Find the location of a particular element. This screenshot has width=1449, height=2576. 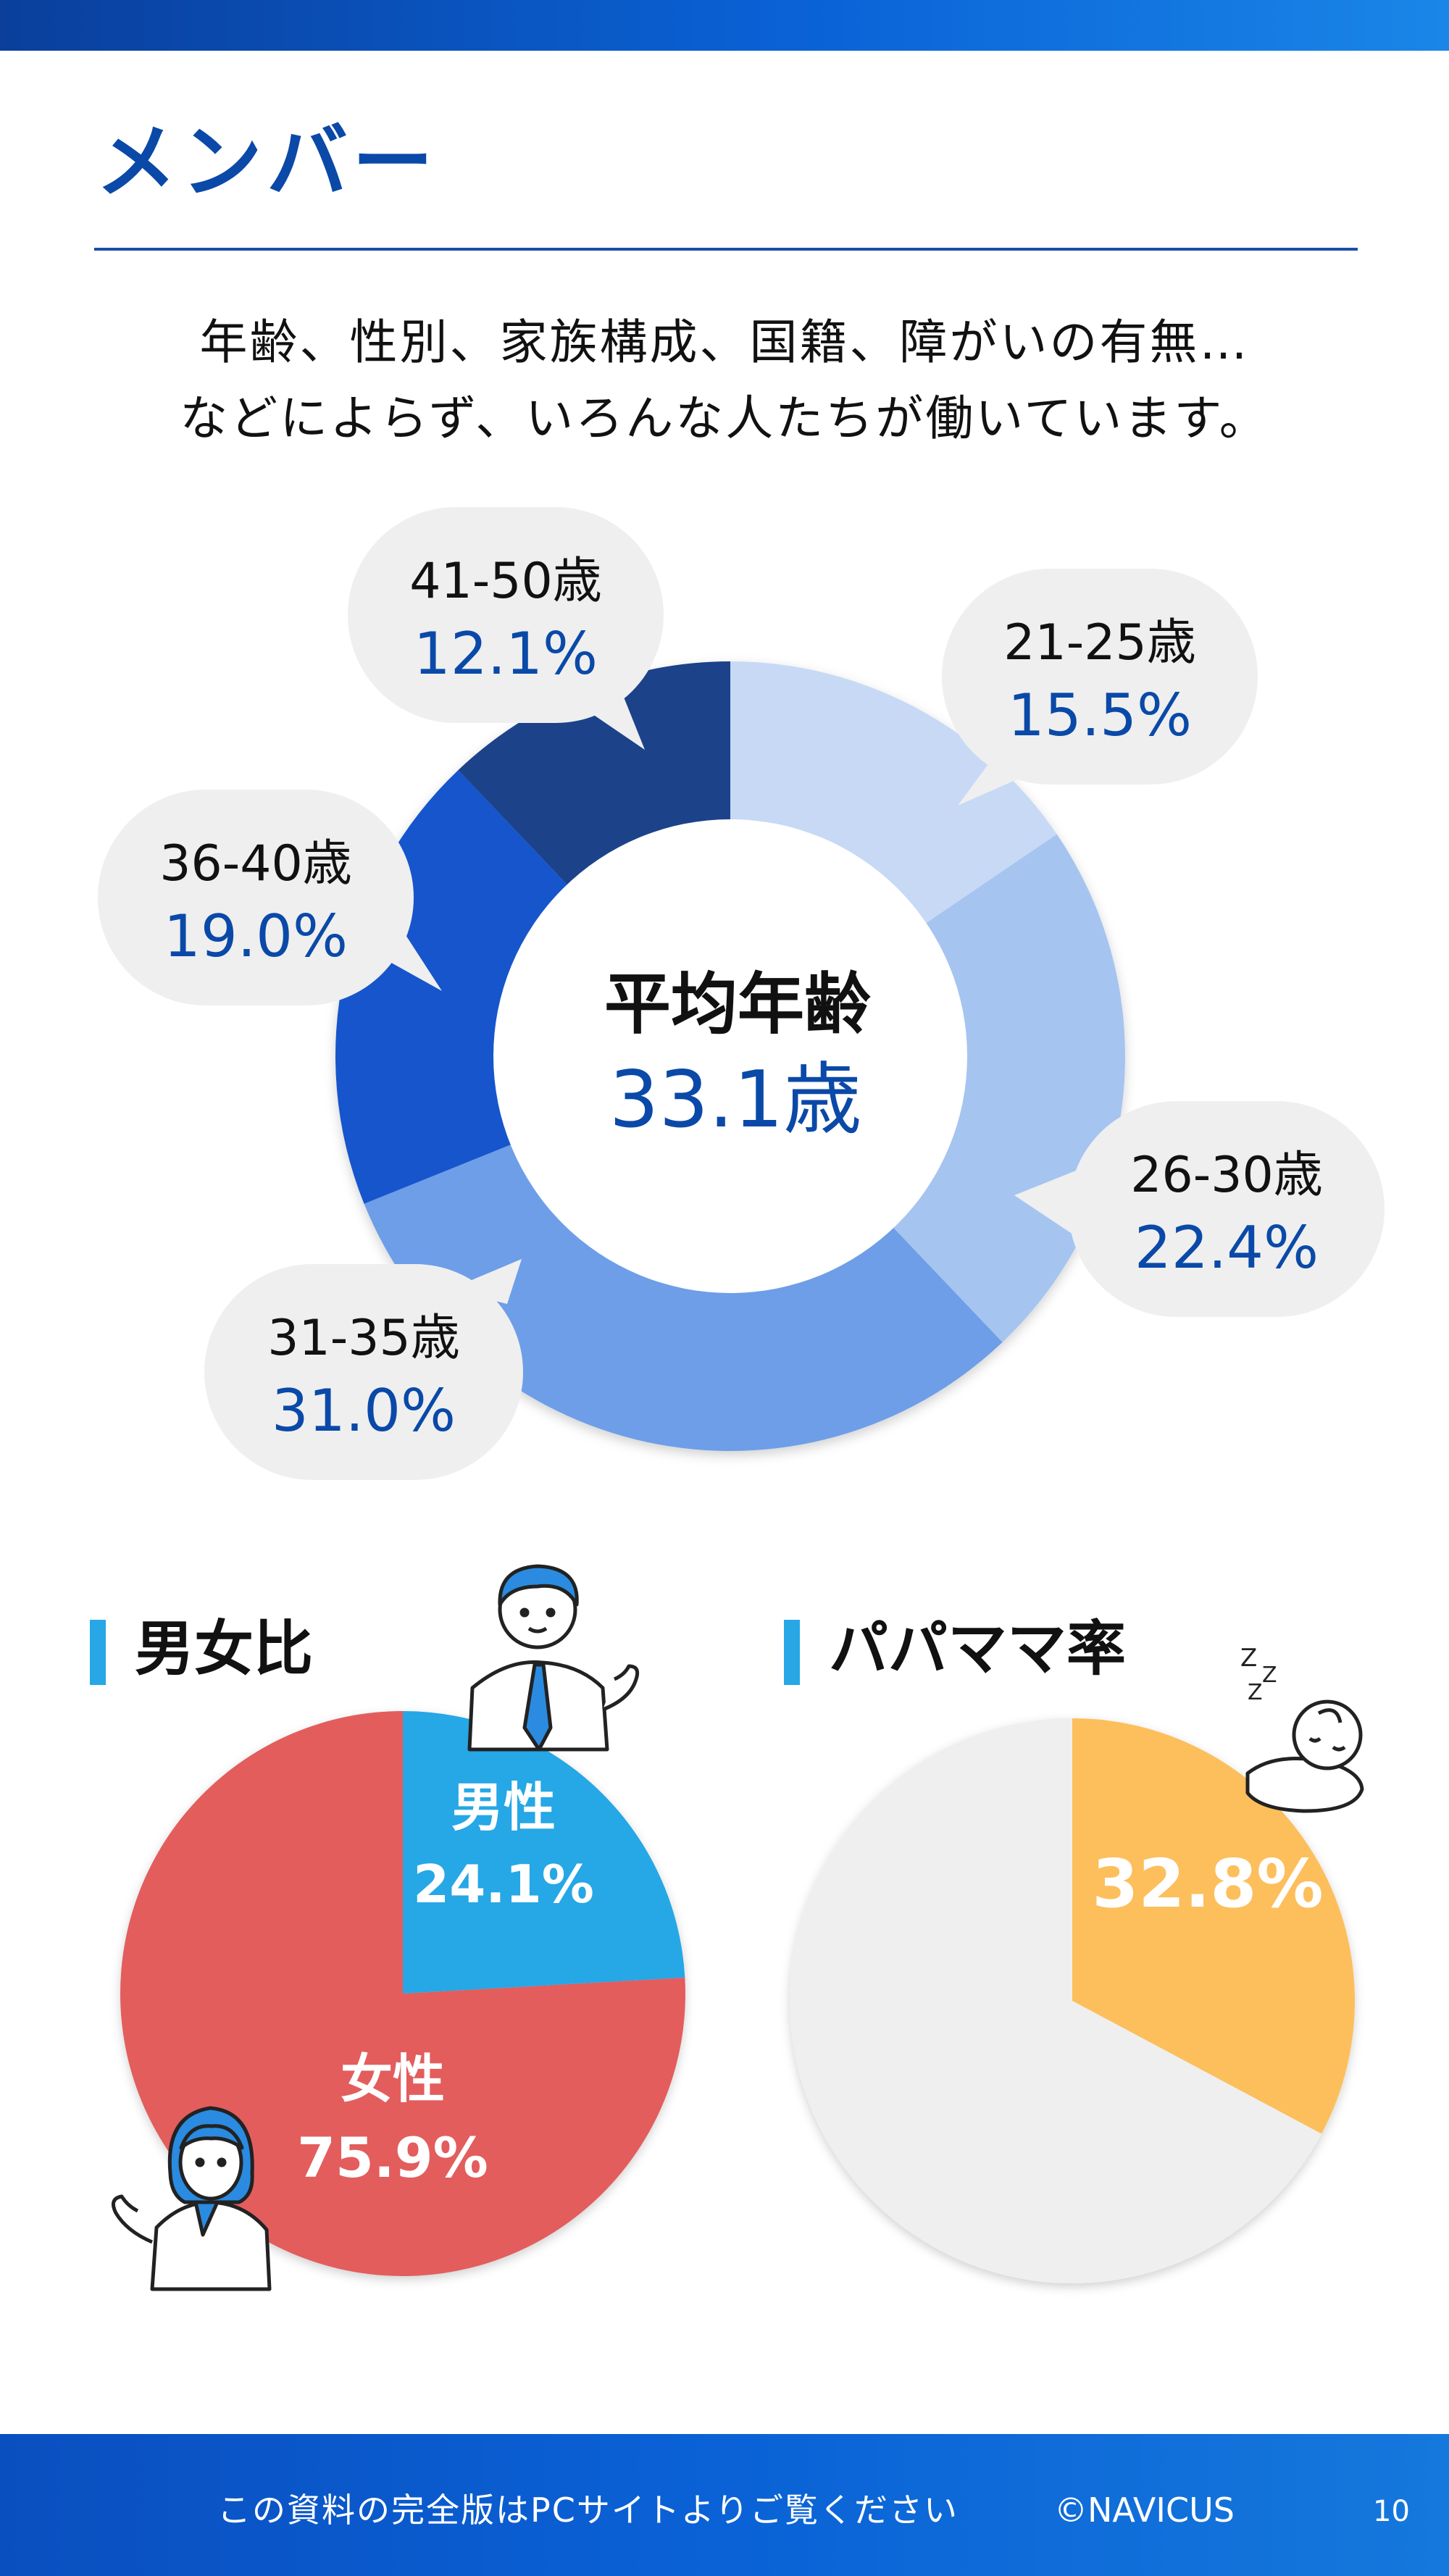

footer-copyright: ©NAVICUS is located at coordinates (1144, 2510).